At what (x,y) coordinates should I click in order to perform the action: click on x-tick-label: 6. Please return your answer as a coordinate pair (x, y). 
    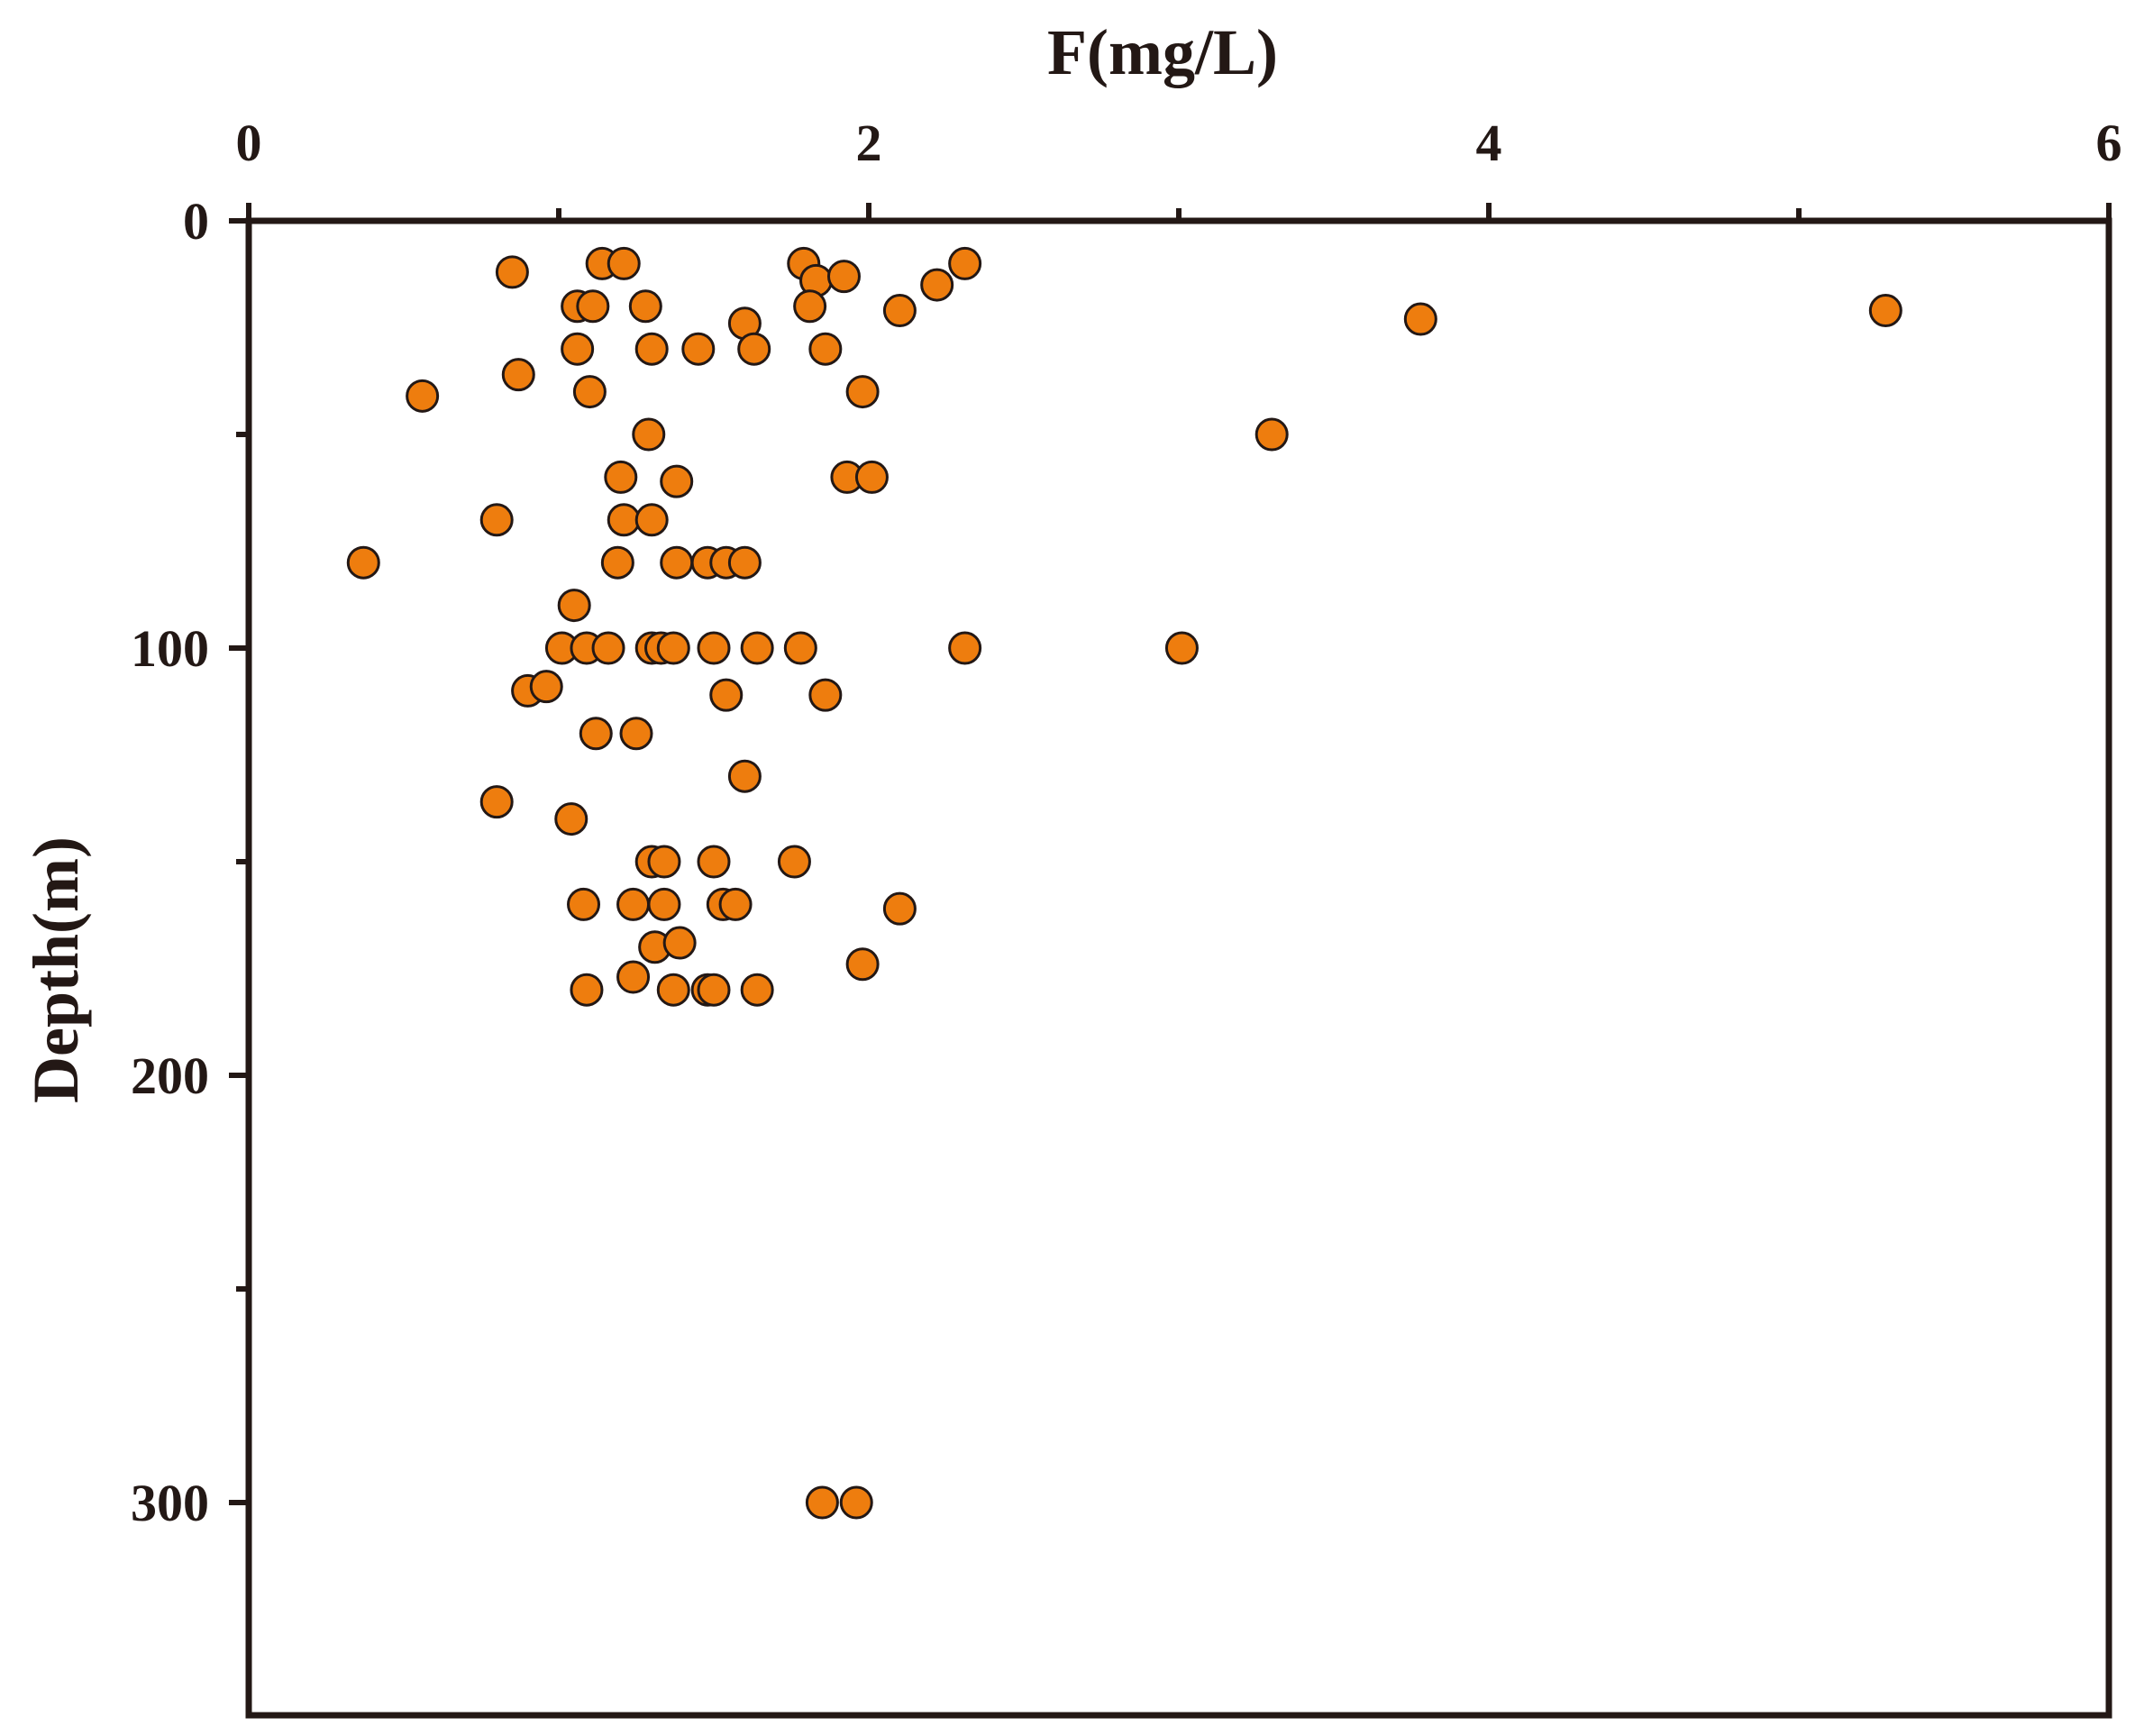
    Looking at the image, I should click on (2109, 143).